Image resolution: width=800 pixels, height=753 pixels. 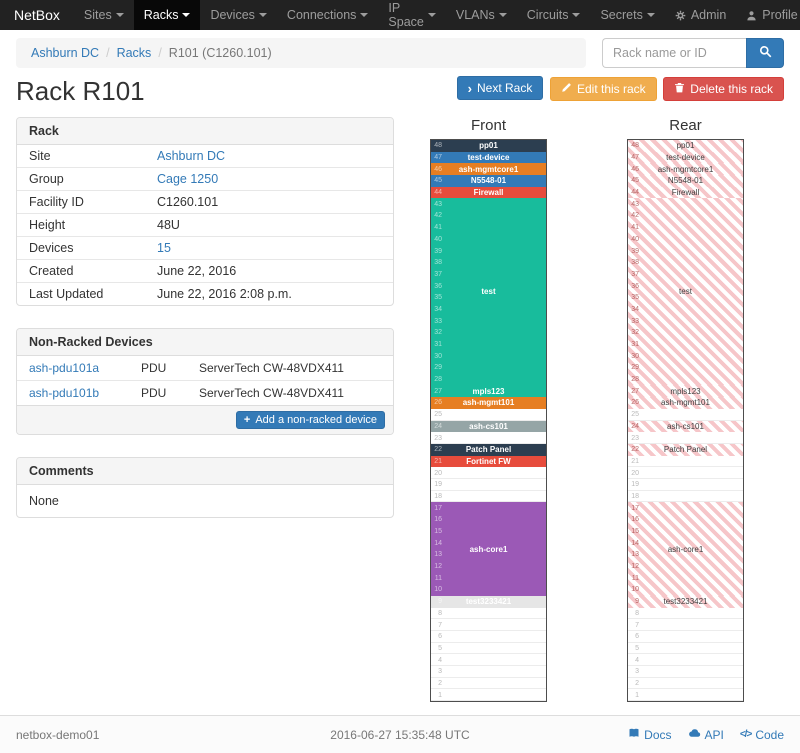 What do you see at coordinates (64, 393) in the screenshot?
I see `device-link: ash-pdu101b` at bounding box center [64, 393].